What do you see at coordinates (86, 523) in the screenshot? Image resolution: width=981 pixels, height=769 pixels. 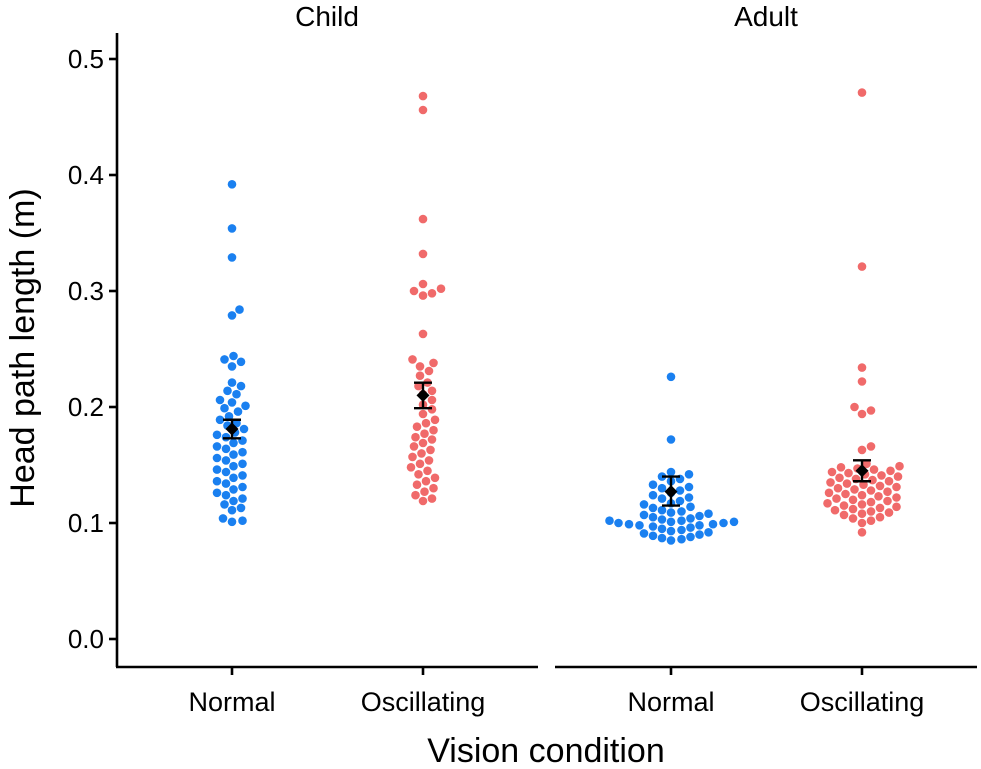 I see `y-tick-label: 0.1` at bounding box center [86, 523].